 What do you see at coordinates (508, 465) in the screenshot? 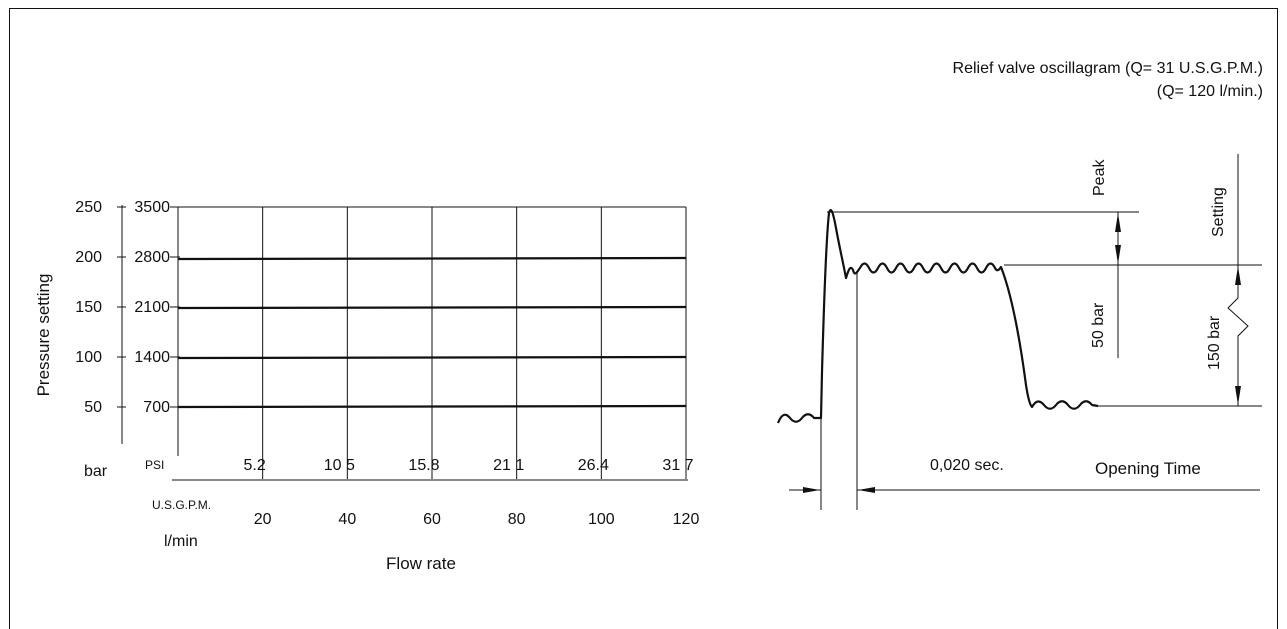
I see `x-tick-label-usgpm: 21 1` at bounding box center [508, 465].